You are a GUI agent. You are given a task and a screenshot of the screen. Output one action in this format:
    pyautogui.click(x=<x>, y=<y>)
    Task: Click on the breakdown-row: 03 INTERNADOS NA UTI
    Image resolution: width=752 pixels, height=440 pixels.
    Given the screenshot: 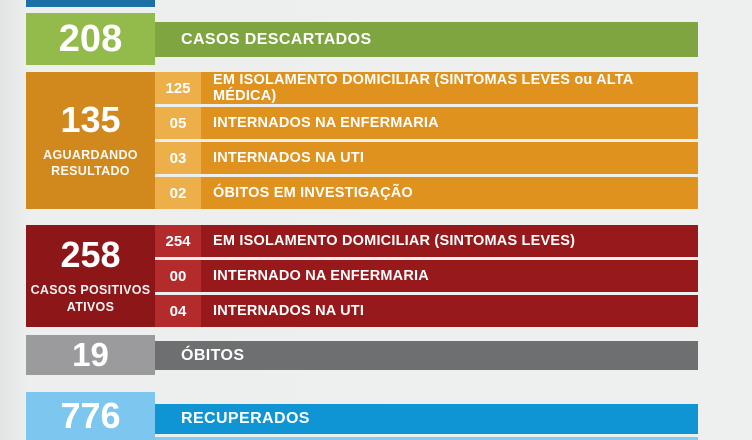 What is the action you would take?
    pyautogui.click(x=426, y=158)
    